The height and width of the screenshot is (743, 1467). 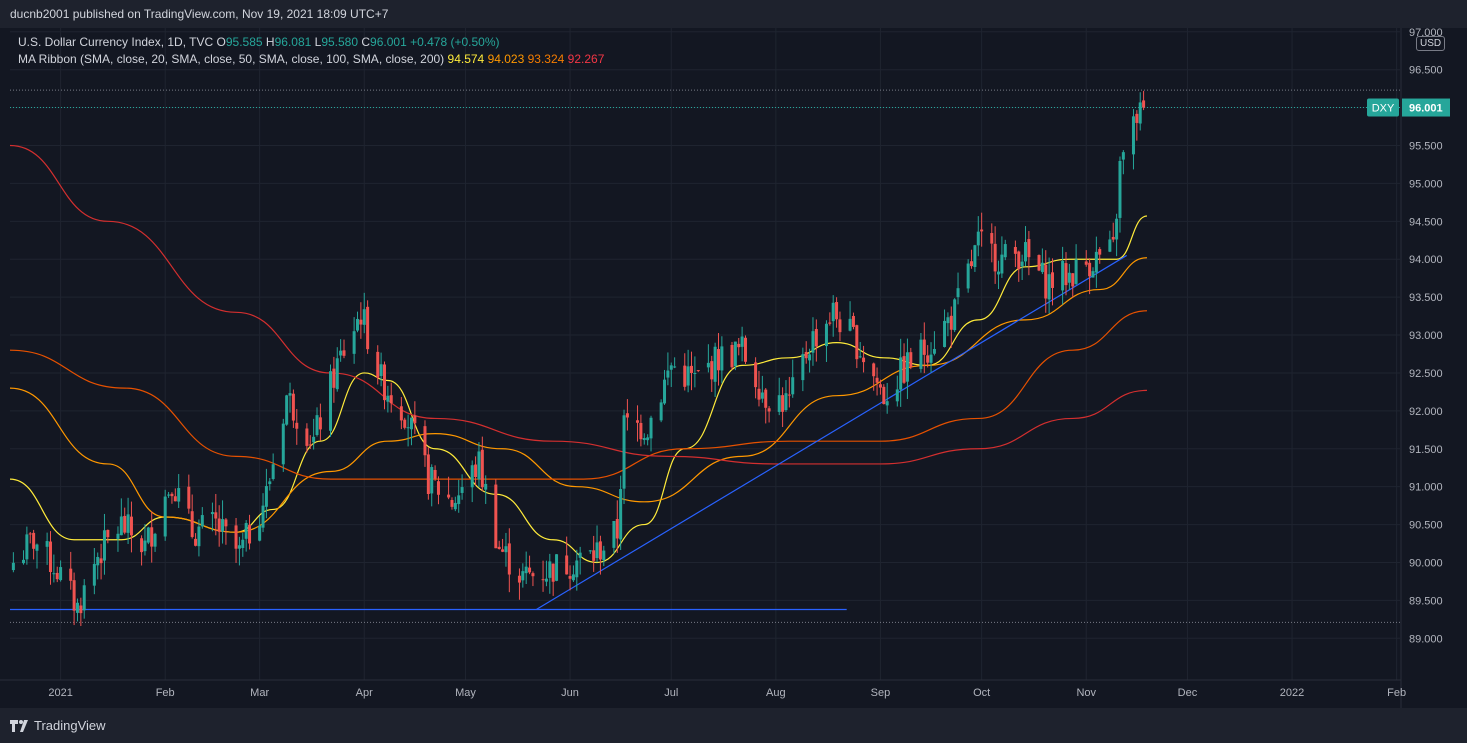 What do you see at coordinates (1426, 147) in the screenshot?
I see `y-tick-label: 95.500` at bounding box center [1426, 147].